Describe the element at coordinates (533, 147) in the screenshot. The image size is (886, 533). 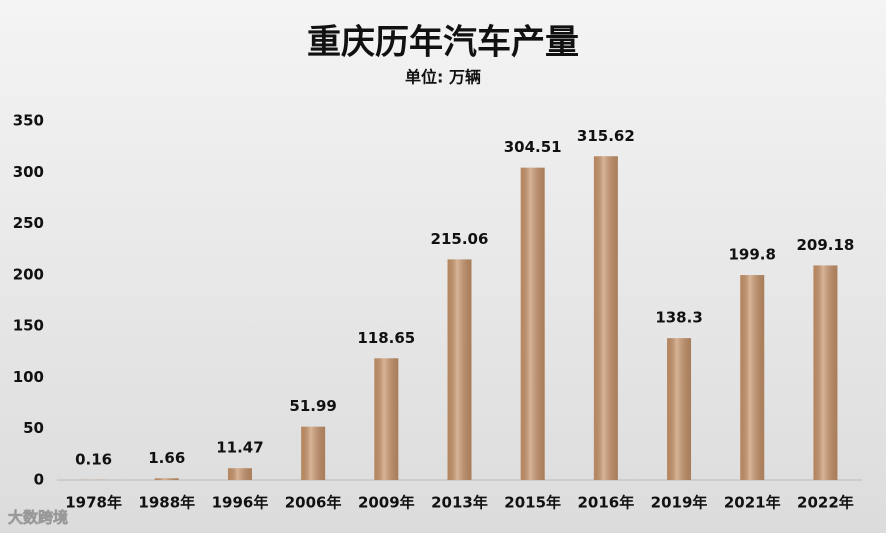
I see `data-label: 304.51` at that location.